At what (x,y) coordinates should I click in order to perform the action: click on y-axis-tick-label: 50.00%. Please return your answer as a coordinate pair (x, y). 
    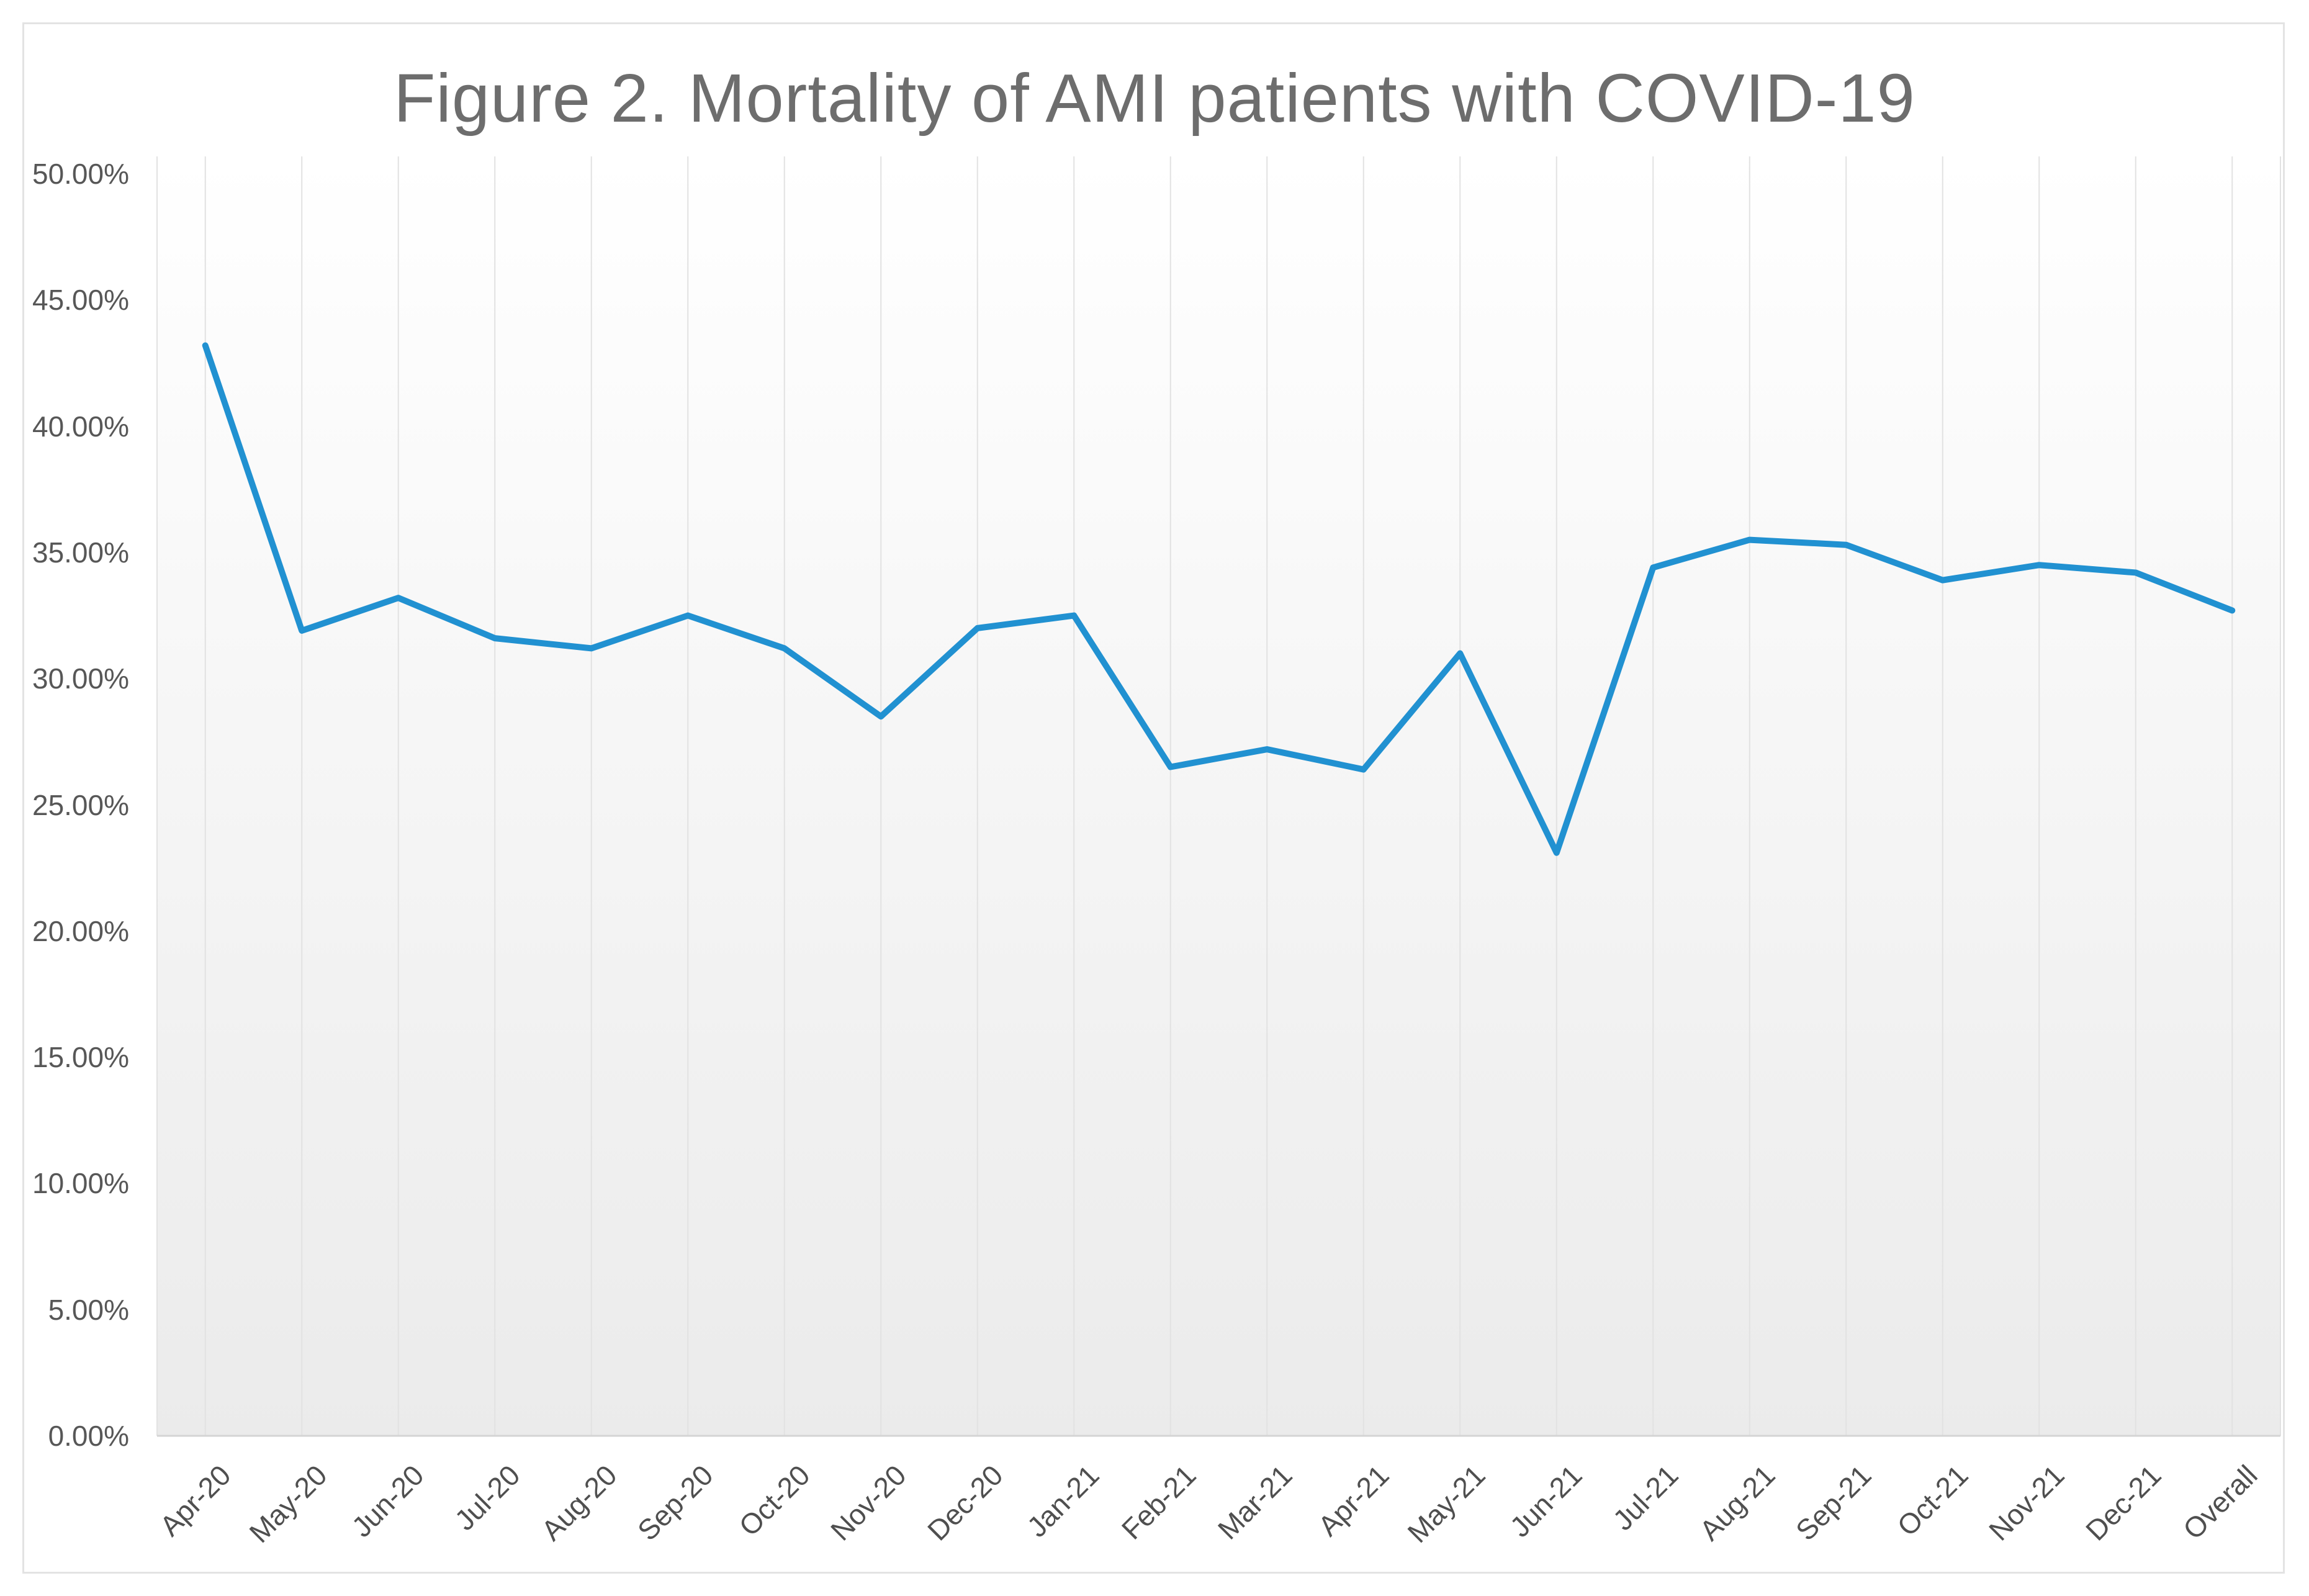
    Looking at the image, I should click on (80, 174).